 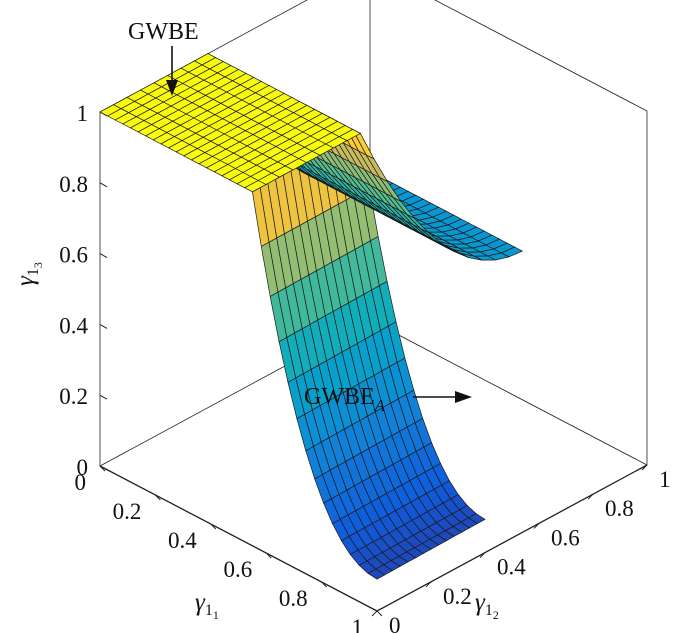 I want to click on annotation-gwbe: GWBE, so click(x=163, y=32).